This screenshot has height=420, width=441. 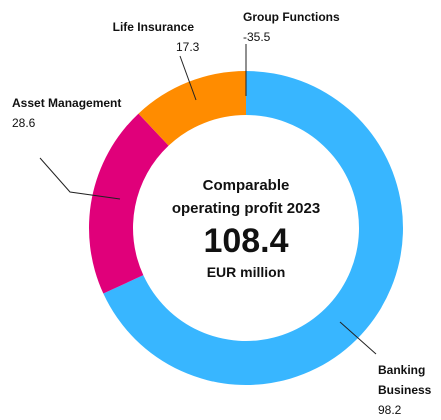 I want to click on value-label: 17.3, so click(x=188, y=47).